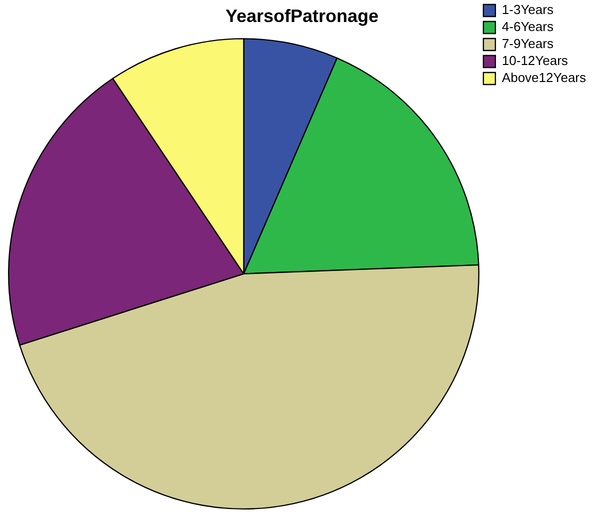  What do you see at coordinates (535, 60) in the screenshot?
I see `legend-label: 10-12Years` at bounding box center [535, 60].